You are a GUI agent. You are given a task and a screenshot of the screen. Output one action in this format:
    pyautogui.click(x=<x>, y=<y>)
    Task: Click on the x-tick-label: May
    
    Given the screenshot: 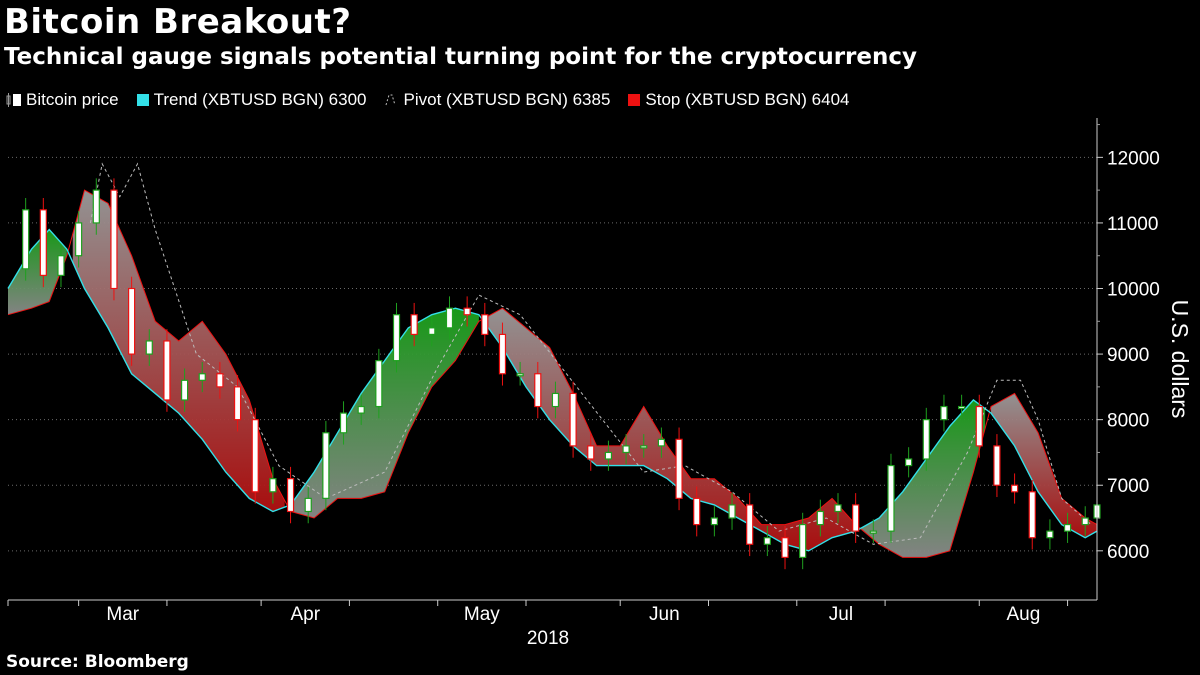 What is the action you would take?
    pyautogui.click(x=482, y=614)
    